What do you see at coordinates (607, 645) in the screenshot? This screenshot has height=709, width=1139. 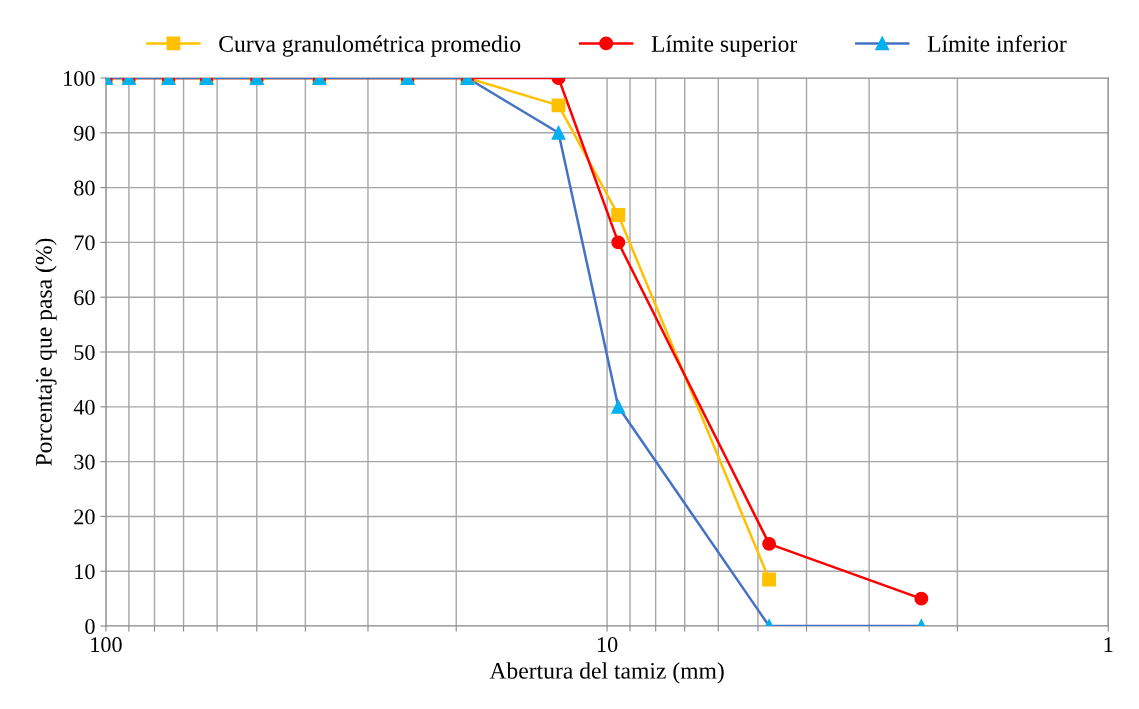 I see `x-tick-label: 10` at bounding box center [607, 645].